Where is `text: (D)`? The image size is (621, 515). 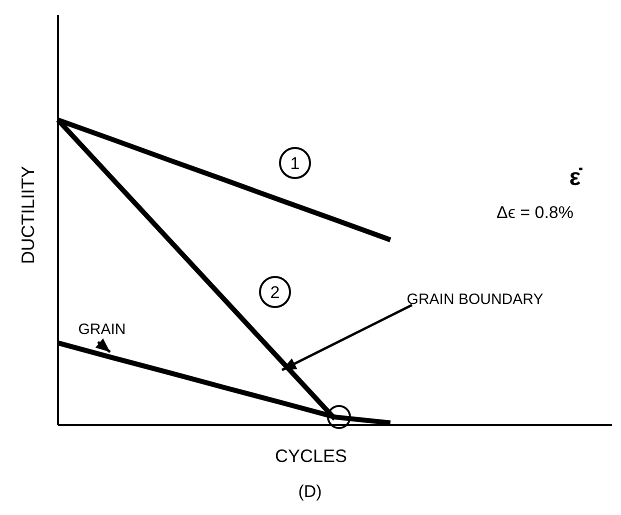 text: (D) is located at coordinates (310, 491).